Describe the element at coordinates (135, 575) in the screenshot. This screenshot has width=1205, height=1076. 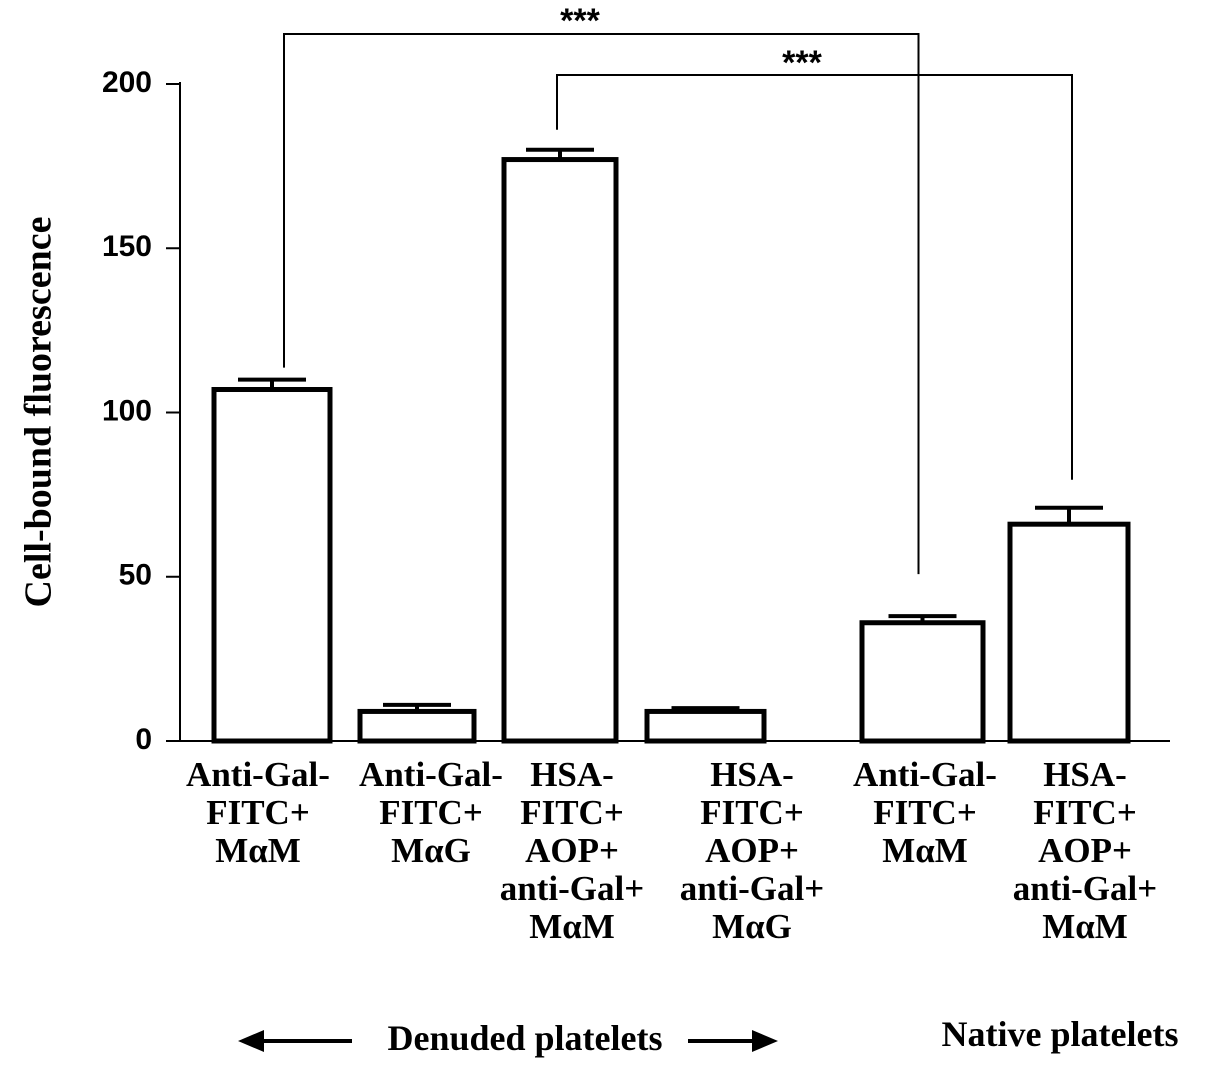
I see `y-tick-label: 50` at that location.